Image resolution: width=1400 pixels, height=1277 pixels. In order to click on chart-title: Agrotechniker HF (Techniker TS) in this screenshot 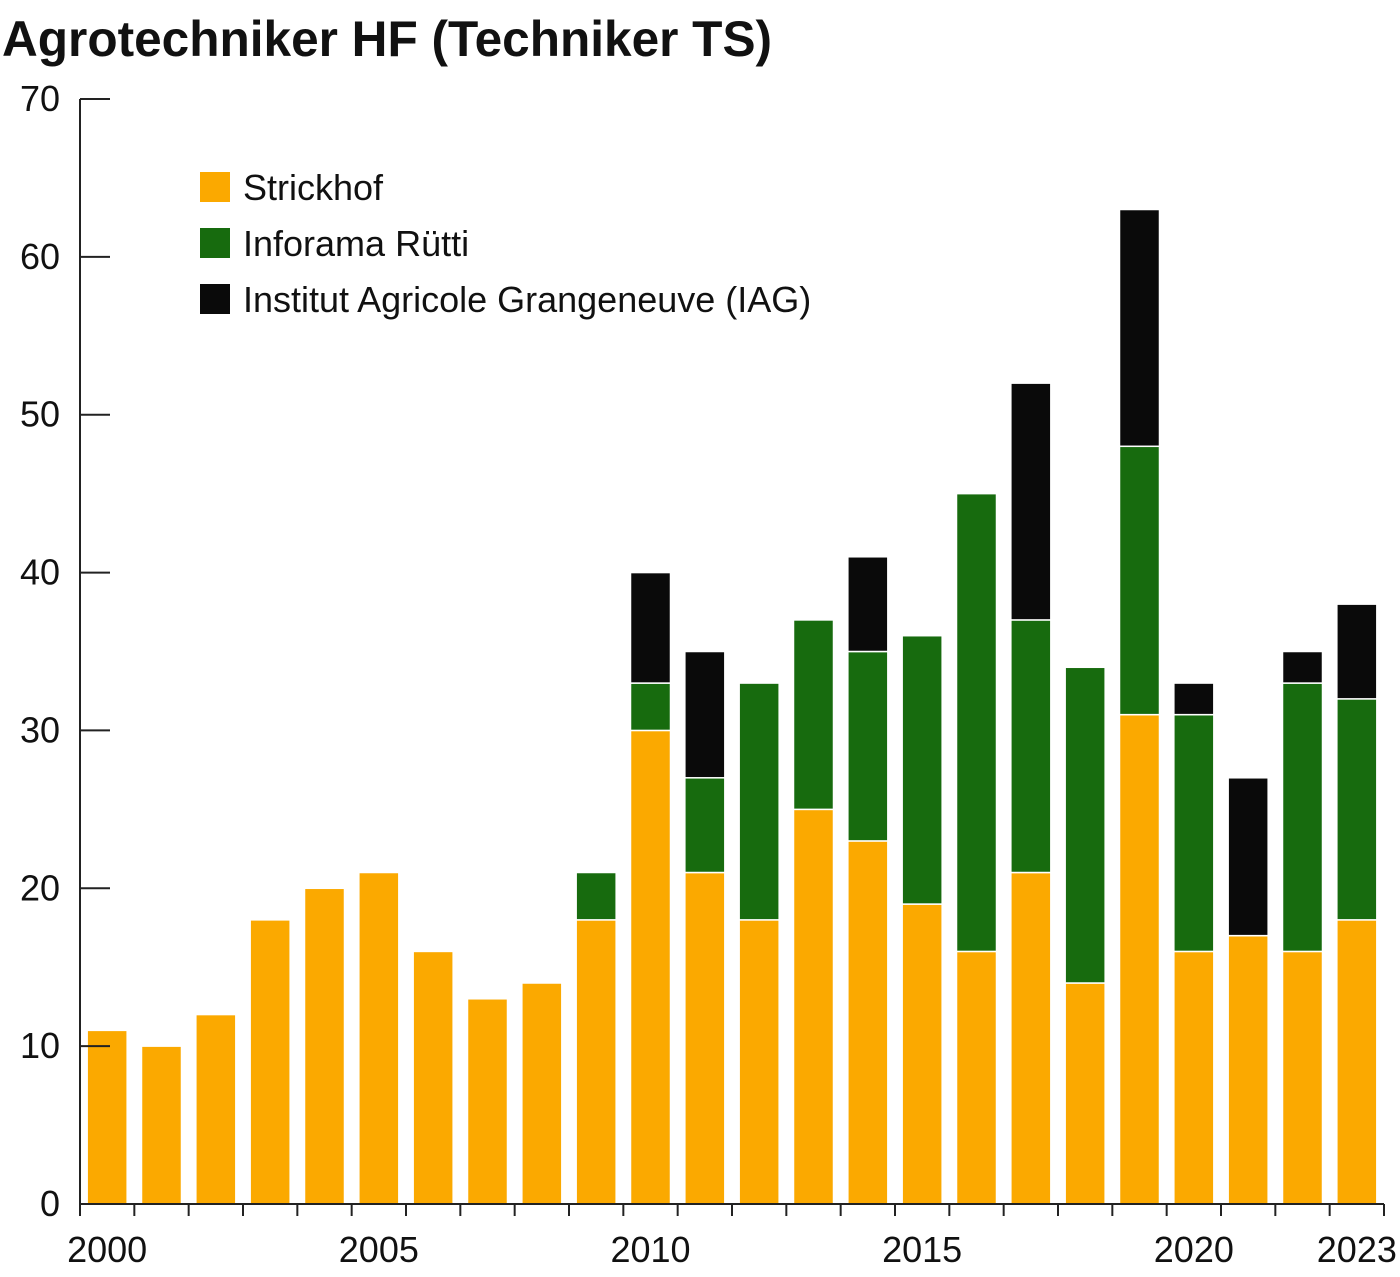, I will do `click(387, 39)`.